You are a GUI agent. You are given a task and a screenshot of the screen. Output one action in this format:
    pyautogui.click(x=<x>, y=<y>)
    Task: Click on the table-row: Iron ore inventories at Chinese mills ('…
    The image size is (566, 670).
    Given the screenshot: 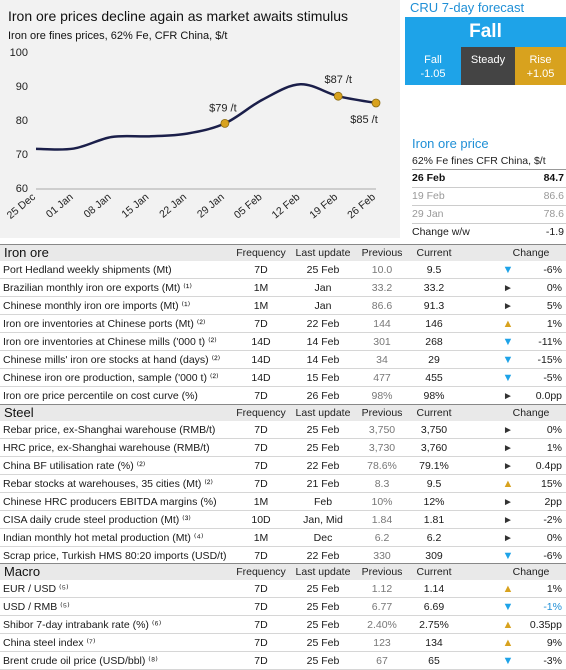 What is the action you would take?
    pyautogui.click(x=283, y=342)
    